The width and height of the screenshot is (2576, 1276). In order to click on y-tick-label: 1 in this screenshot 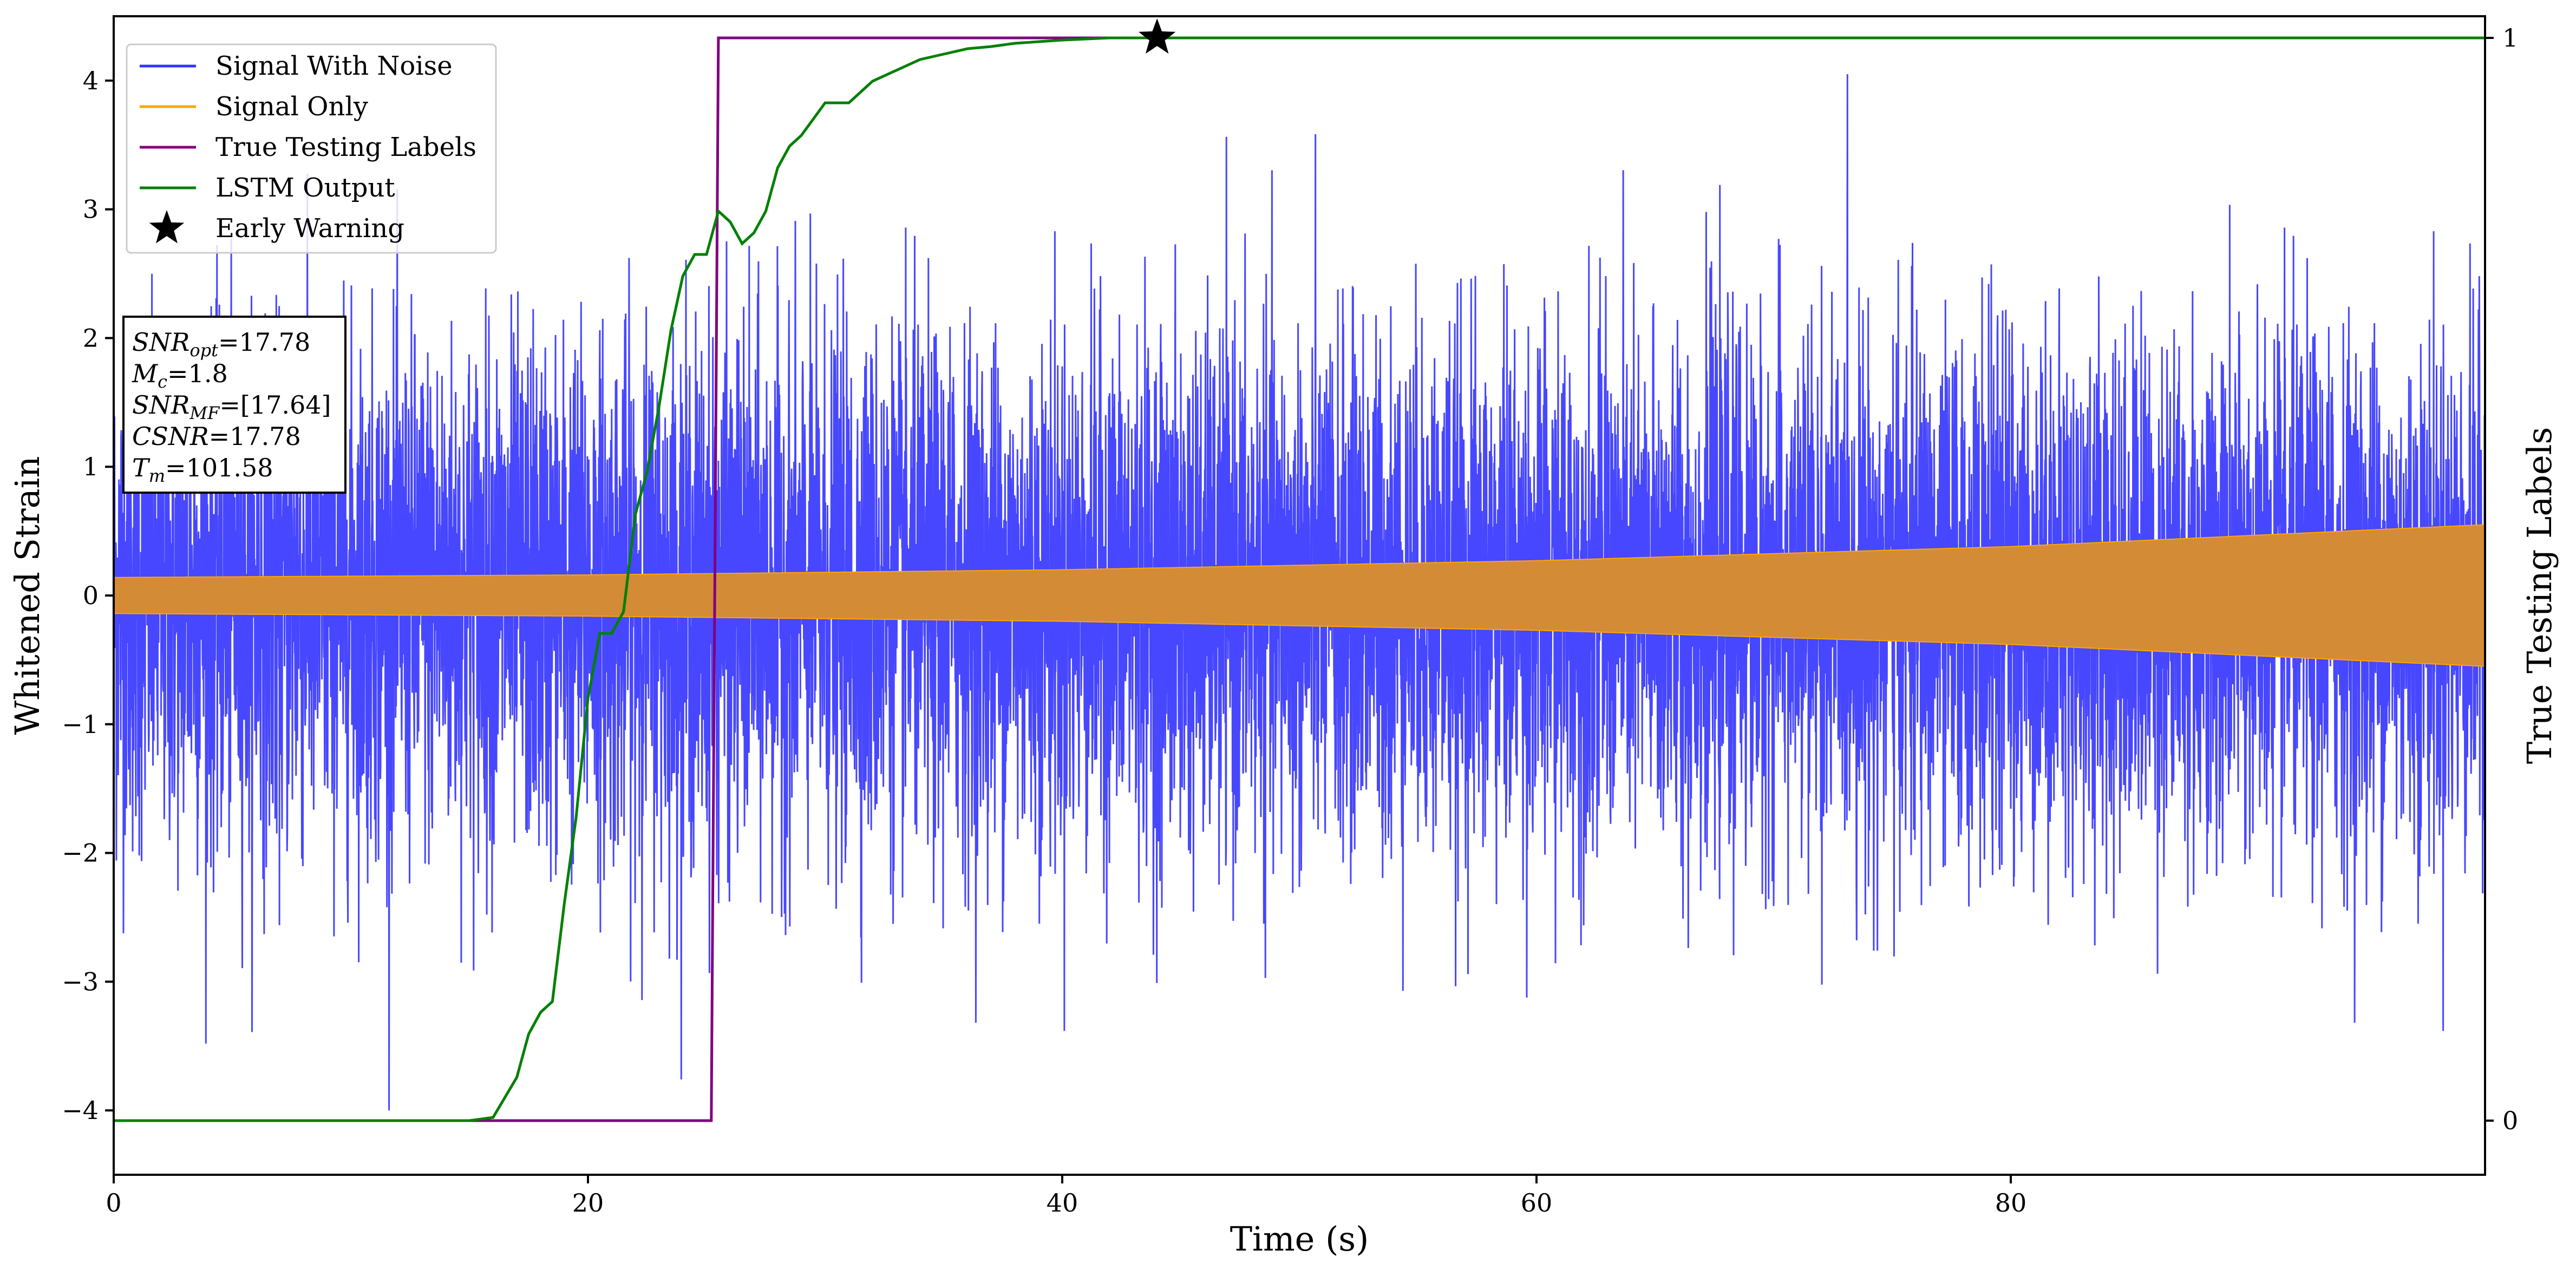, I will do `click(91, 466)`.